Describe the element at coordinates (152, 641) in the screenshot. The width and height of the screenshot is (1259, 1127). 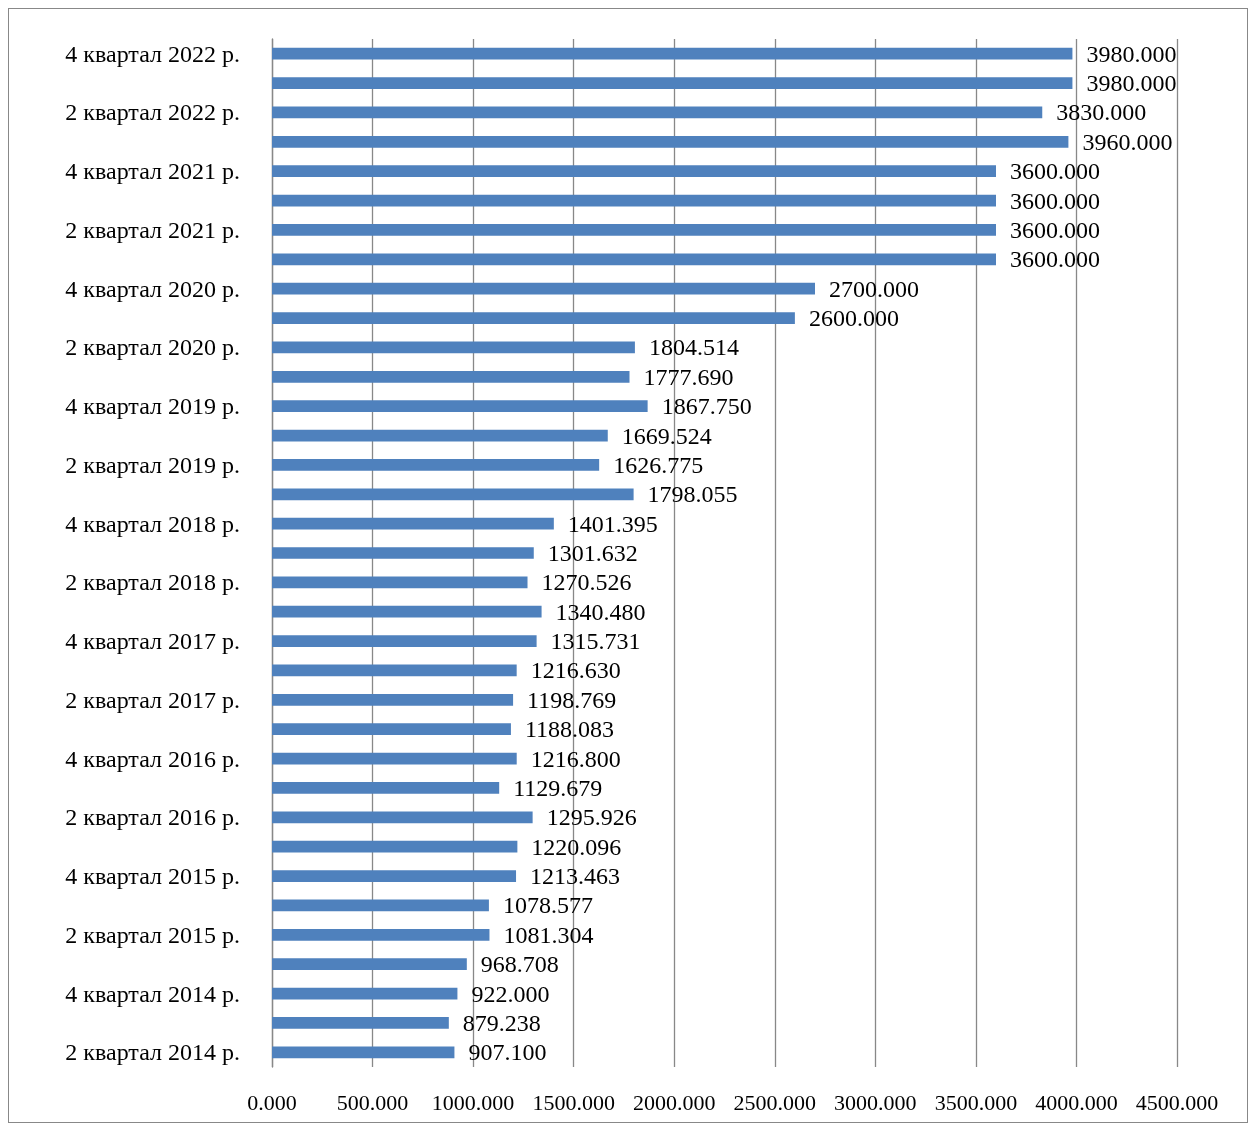
I see `y-tick-label: 4 квартал 2017 р.` at that location.